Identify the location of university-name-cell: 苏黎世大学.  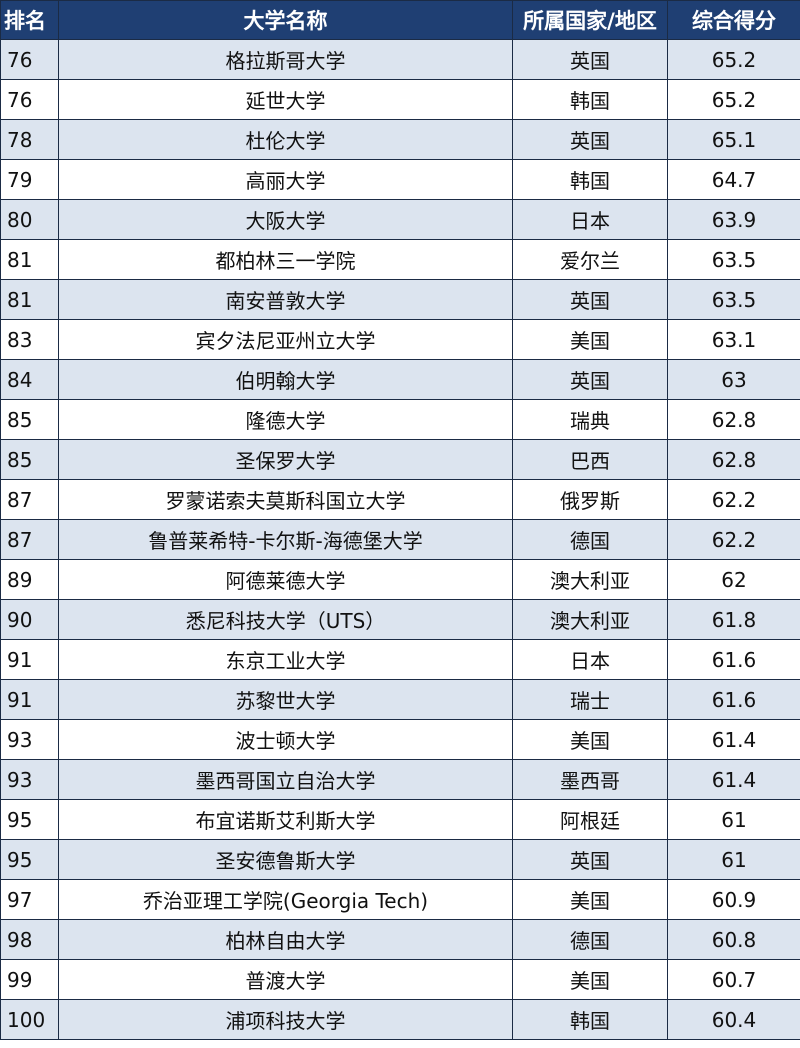
(285, 699).